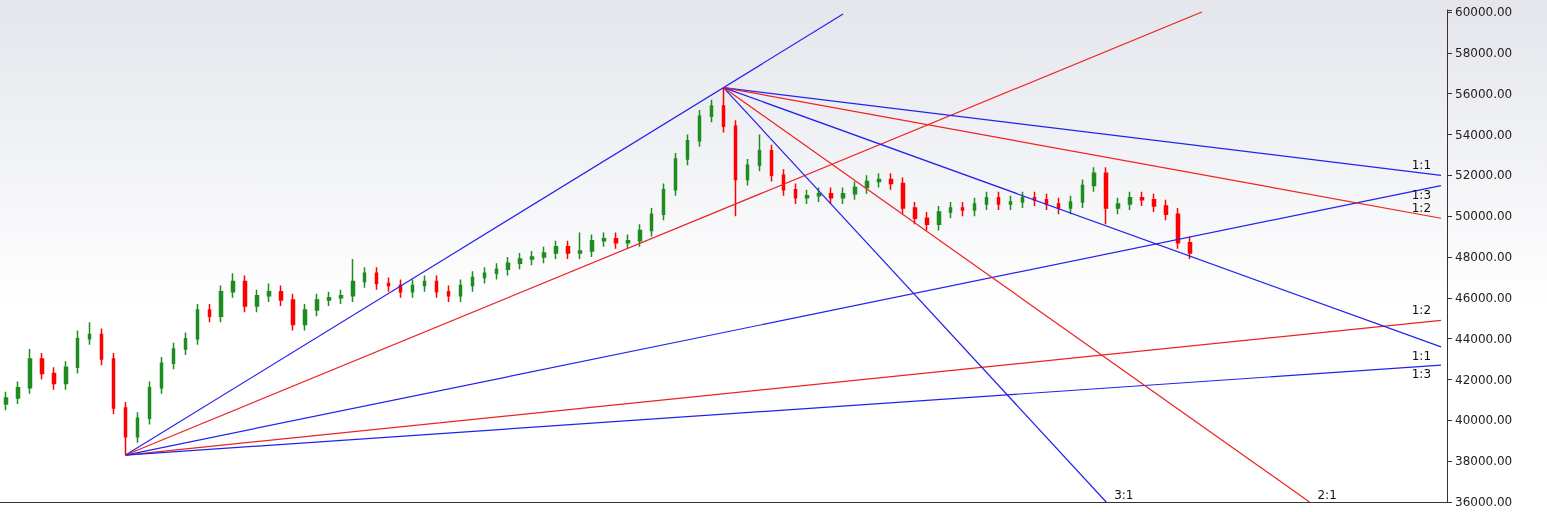 This screenshot has width=1547, height=512. What do you see at coordinates (1484, 12) in the screenshot?
I see `y-tick-label: 60000.00` at bounding box center [1484, 12].